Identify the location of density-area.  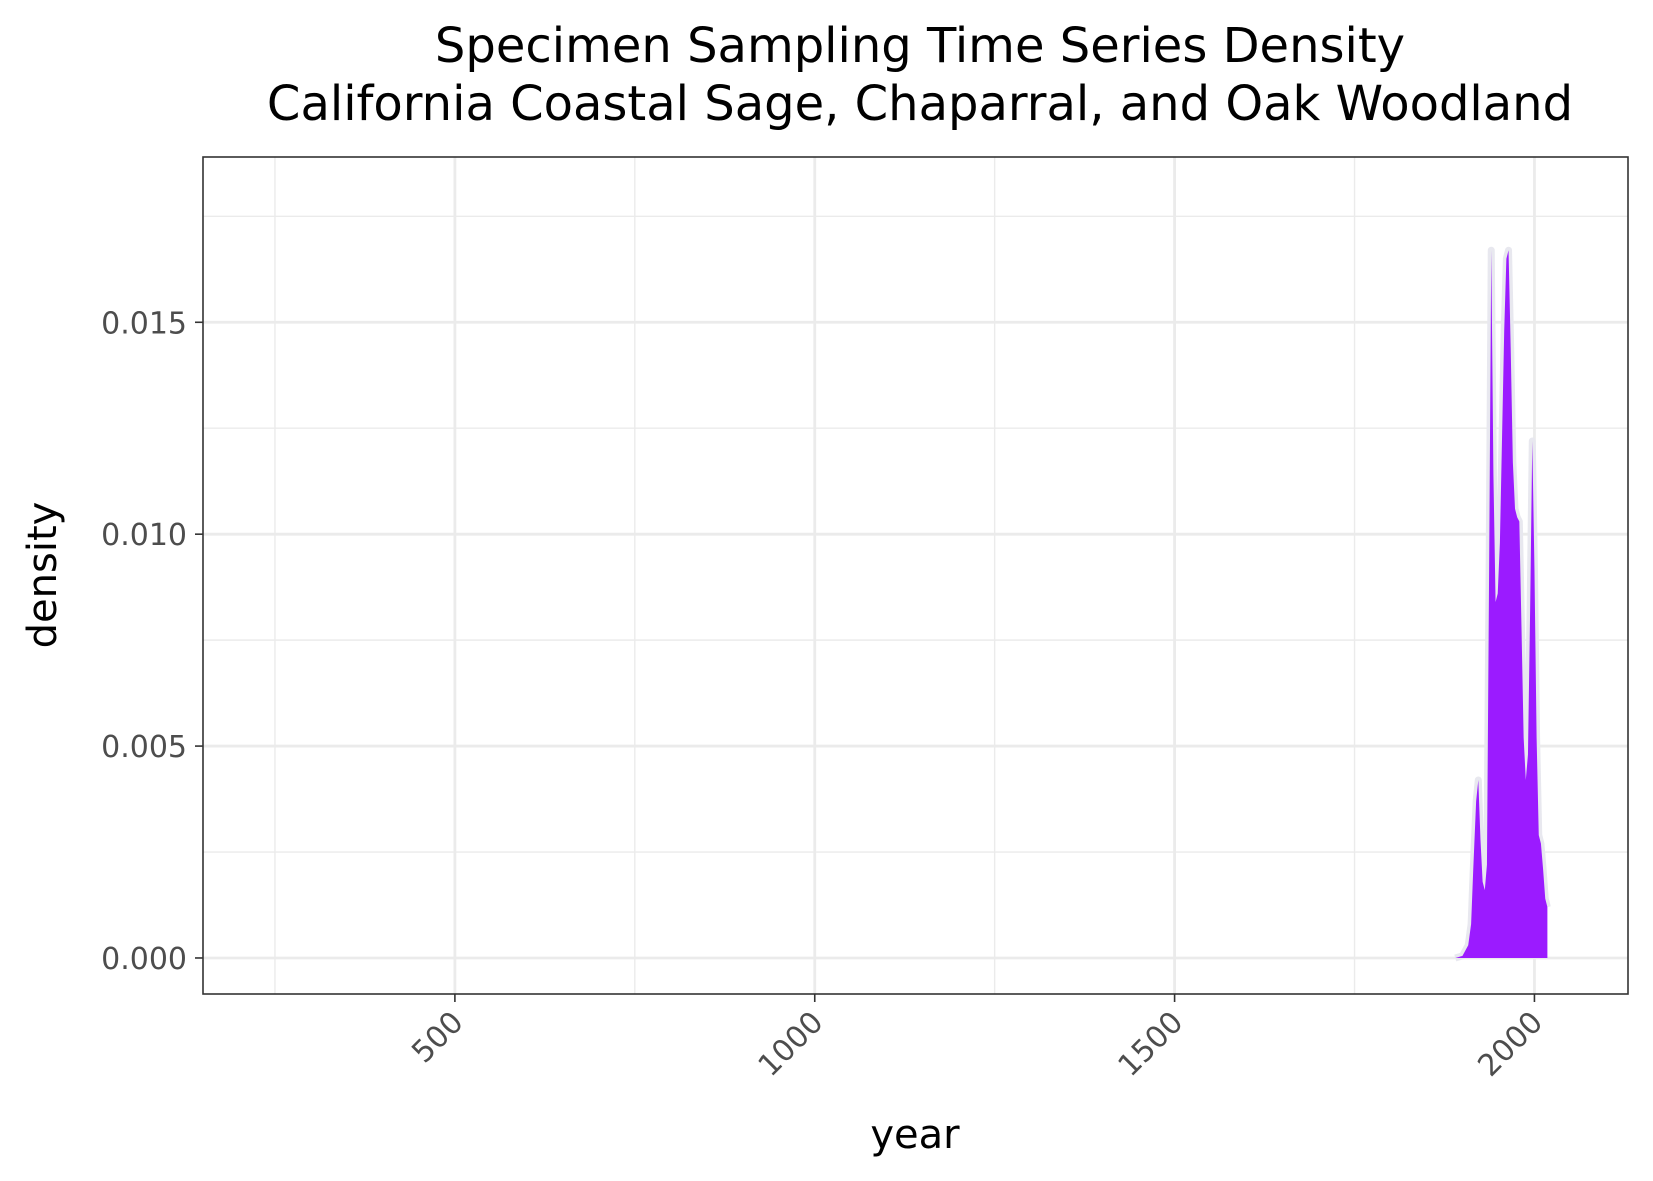
(1502, 604).